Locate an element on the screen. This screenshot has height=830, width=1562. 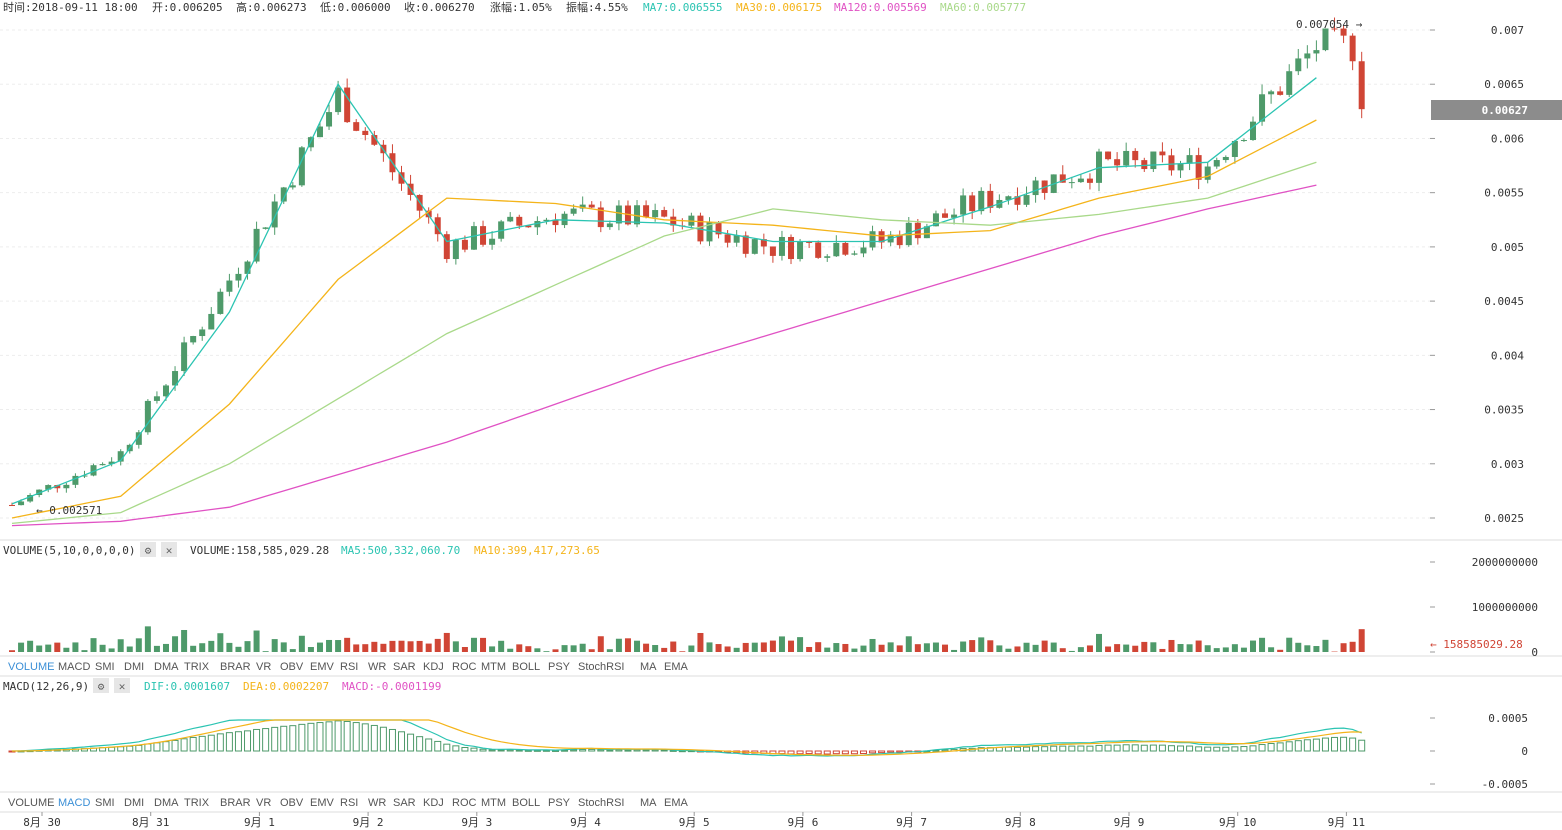
volume-settings-button: ⚙ is located at coordinates (148, 549).